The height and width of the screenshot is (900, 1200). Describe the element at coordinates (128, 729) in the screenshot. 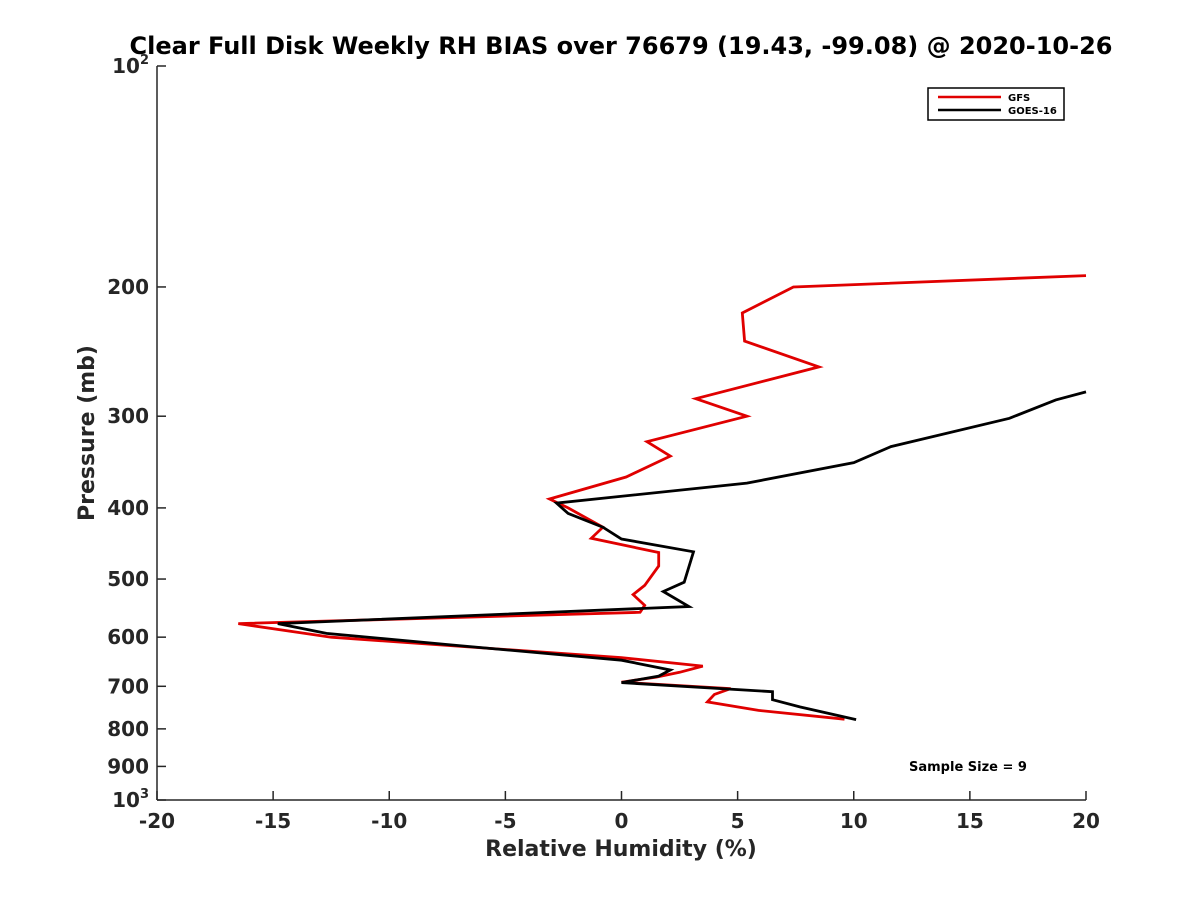

I see `y-tick-label: 800` at that location.